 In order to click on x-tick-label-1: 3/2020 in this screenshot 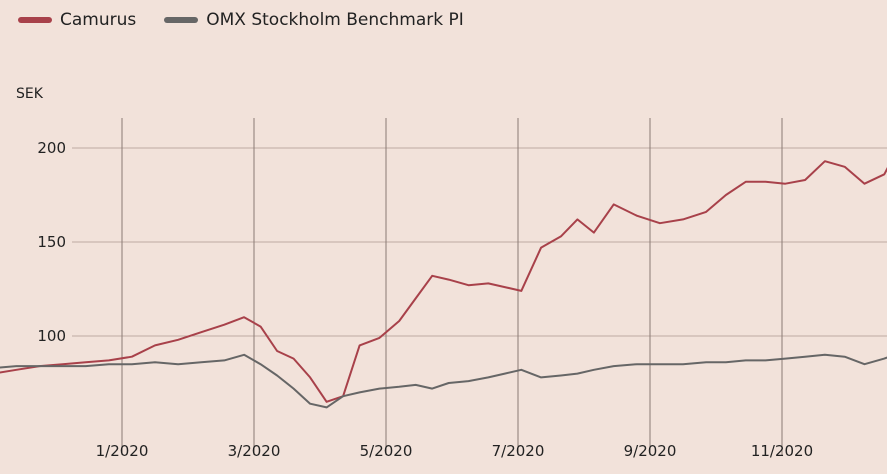, I will do `click(254, 451)`.